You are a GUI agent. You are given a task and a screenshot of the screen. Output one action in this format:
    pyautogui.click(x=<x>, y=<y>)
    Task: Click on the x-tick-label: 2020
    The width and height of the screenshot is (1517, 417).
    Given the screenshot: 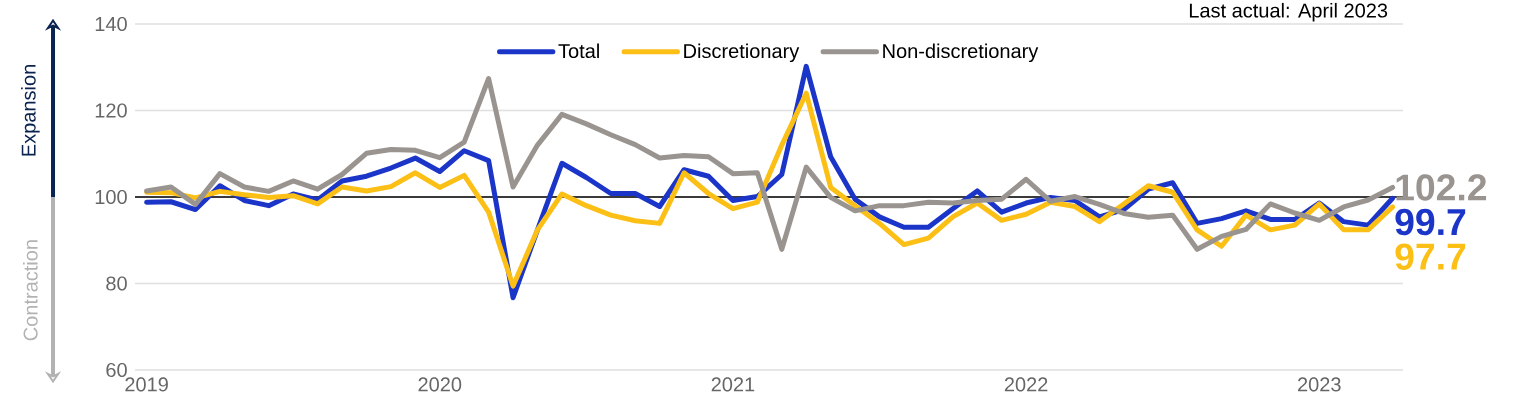 What is the action you would take?
    pyautogui.click(x=440, y=384)
    